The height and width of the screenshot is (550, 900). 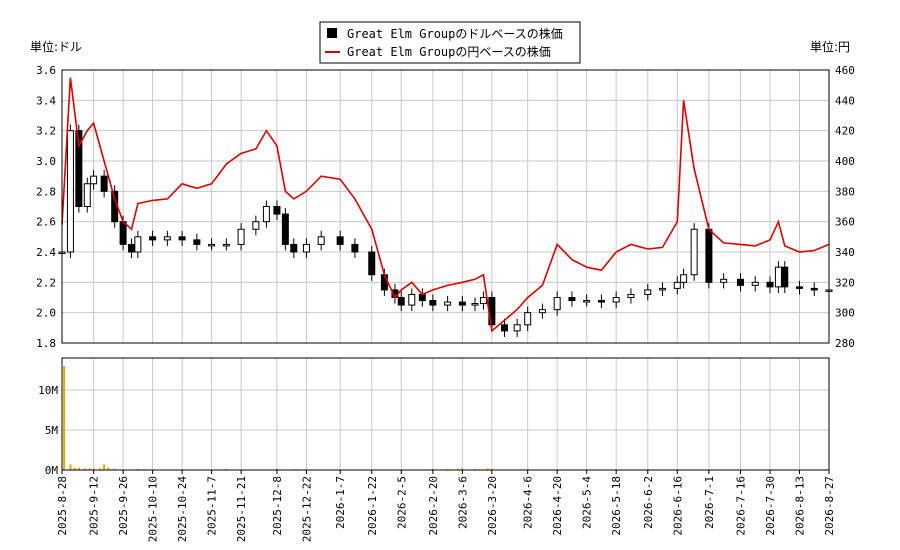 What do you see at coordinates (845, 100) in the screenshot?
I see `right-tick-label: 440` at bounding box center [845, 100].